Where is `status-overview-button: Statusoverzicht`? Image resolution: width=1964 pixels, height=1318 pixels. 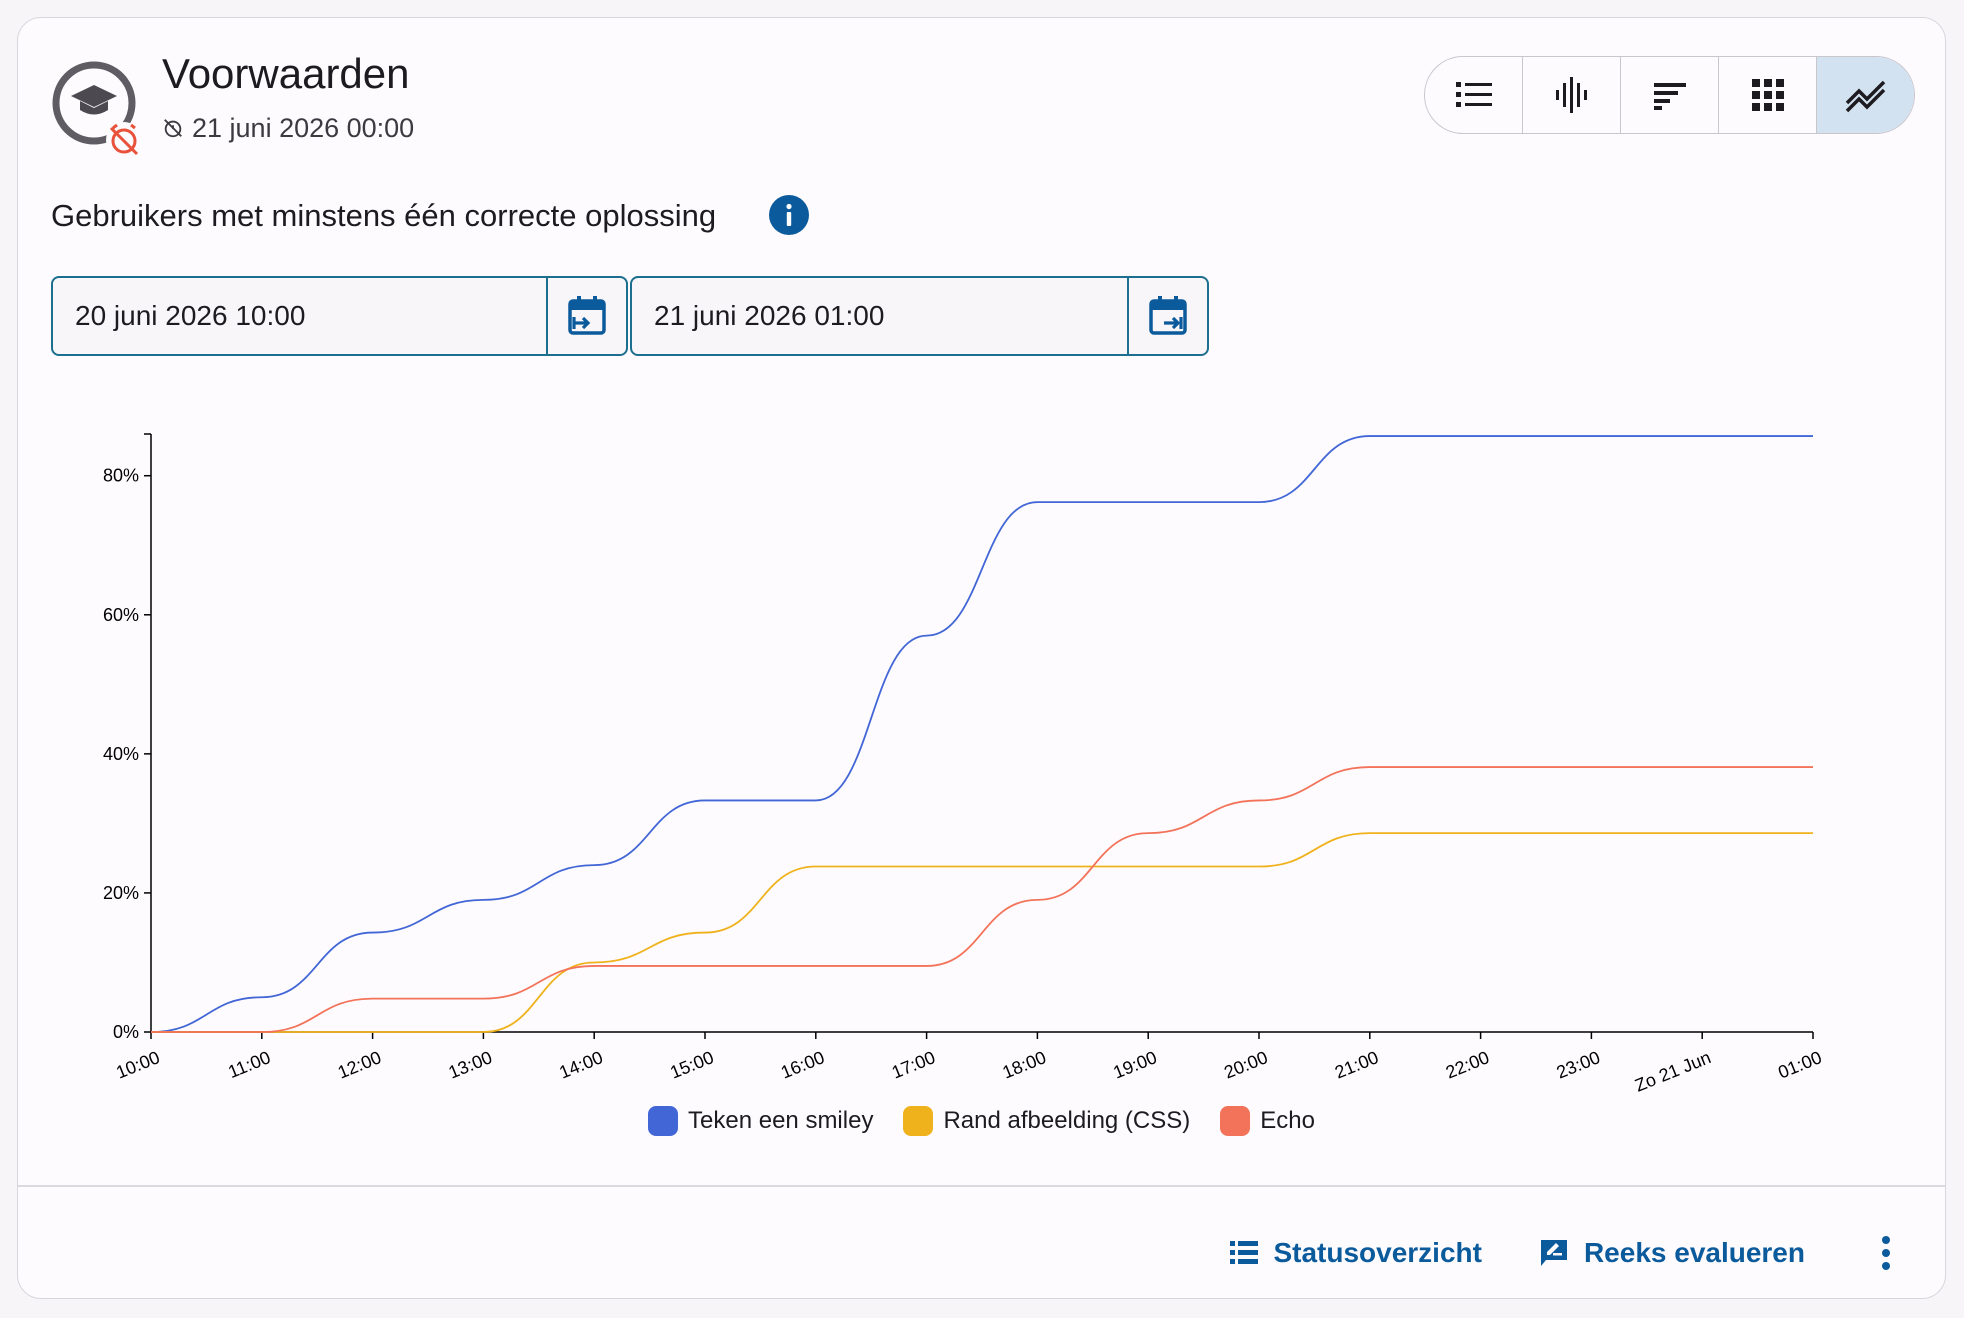 status-overview-button: Statusoverzicht is located at coordinates (1355, 1253).